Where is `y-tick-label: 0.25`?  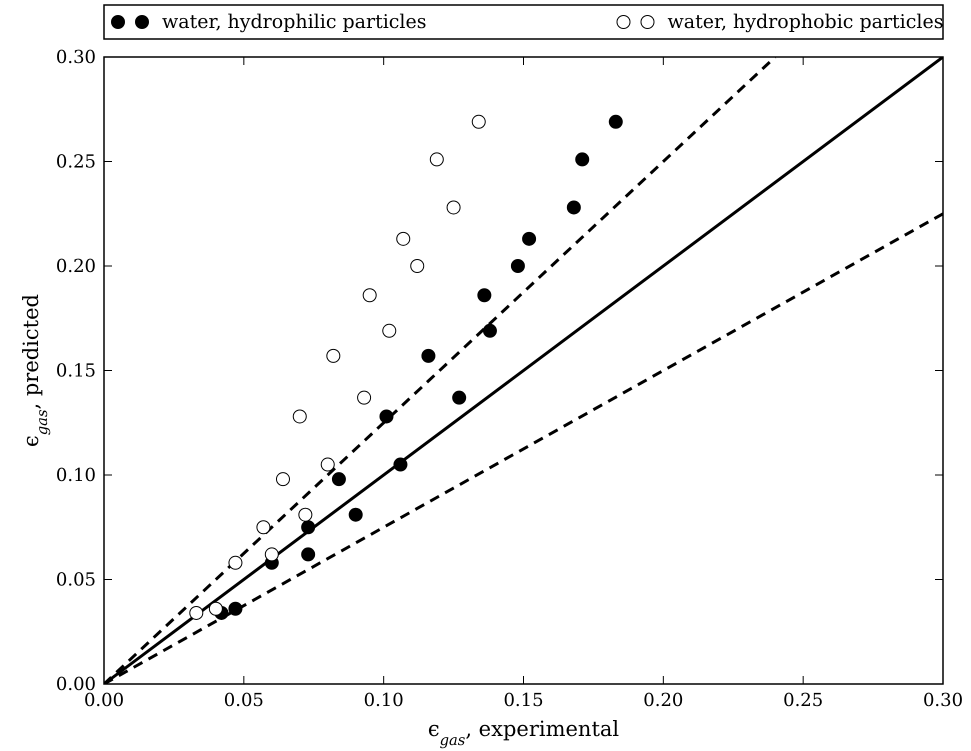 y-tick-label: 0.25 is located at coordinates (76, 162).